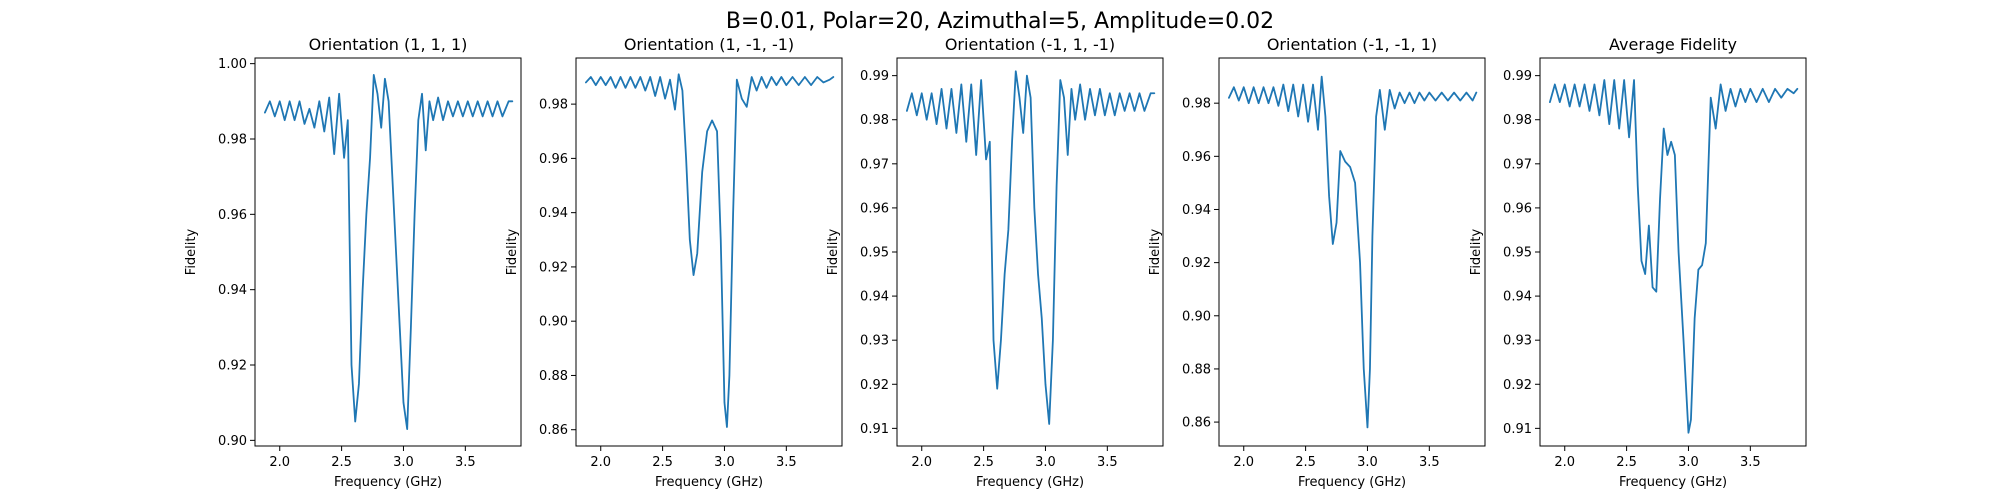  I want to click on subplot-title: Orientation (1, 1, 1), so click(388, 44).